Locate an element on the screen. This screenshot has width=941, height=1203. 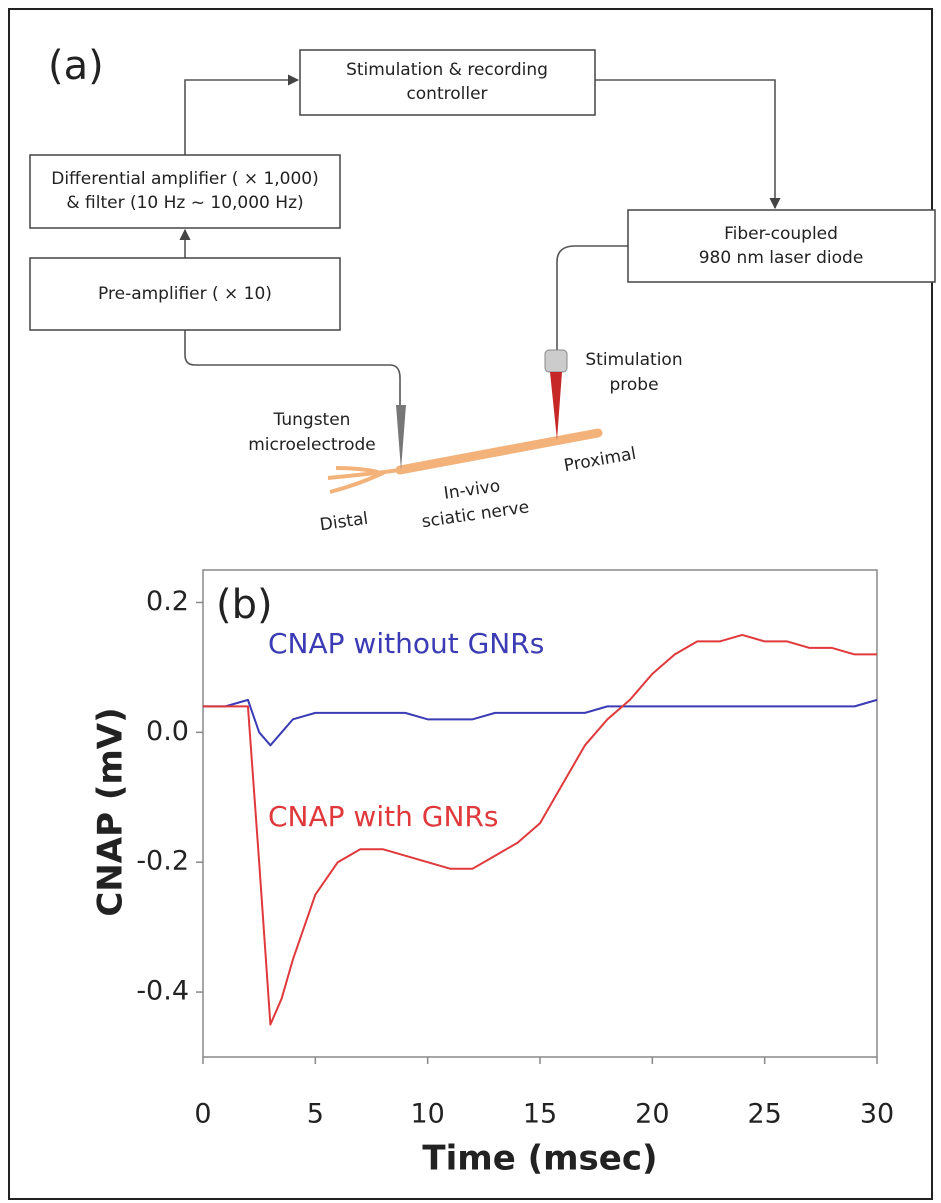
box-text: Pre-amplifier ( × 10) is located at coordinates (185, 294).